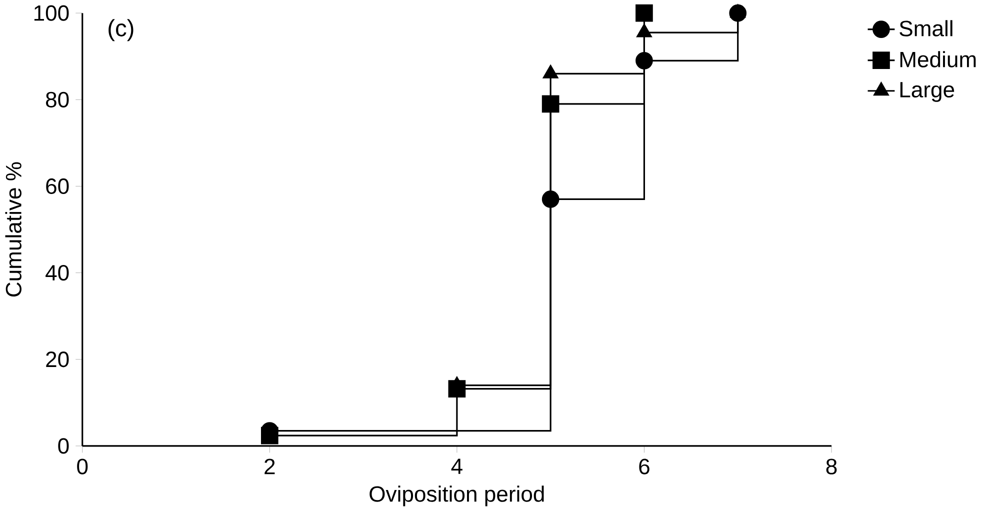 This screenshot has width=985, height=511. Describe the element at coordinates (938, 59) in the screenshot. I see `legend-label: Medium` at that location.